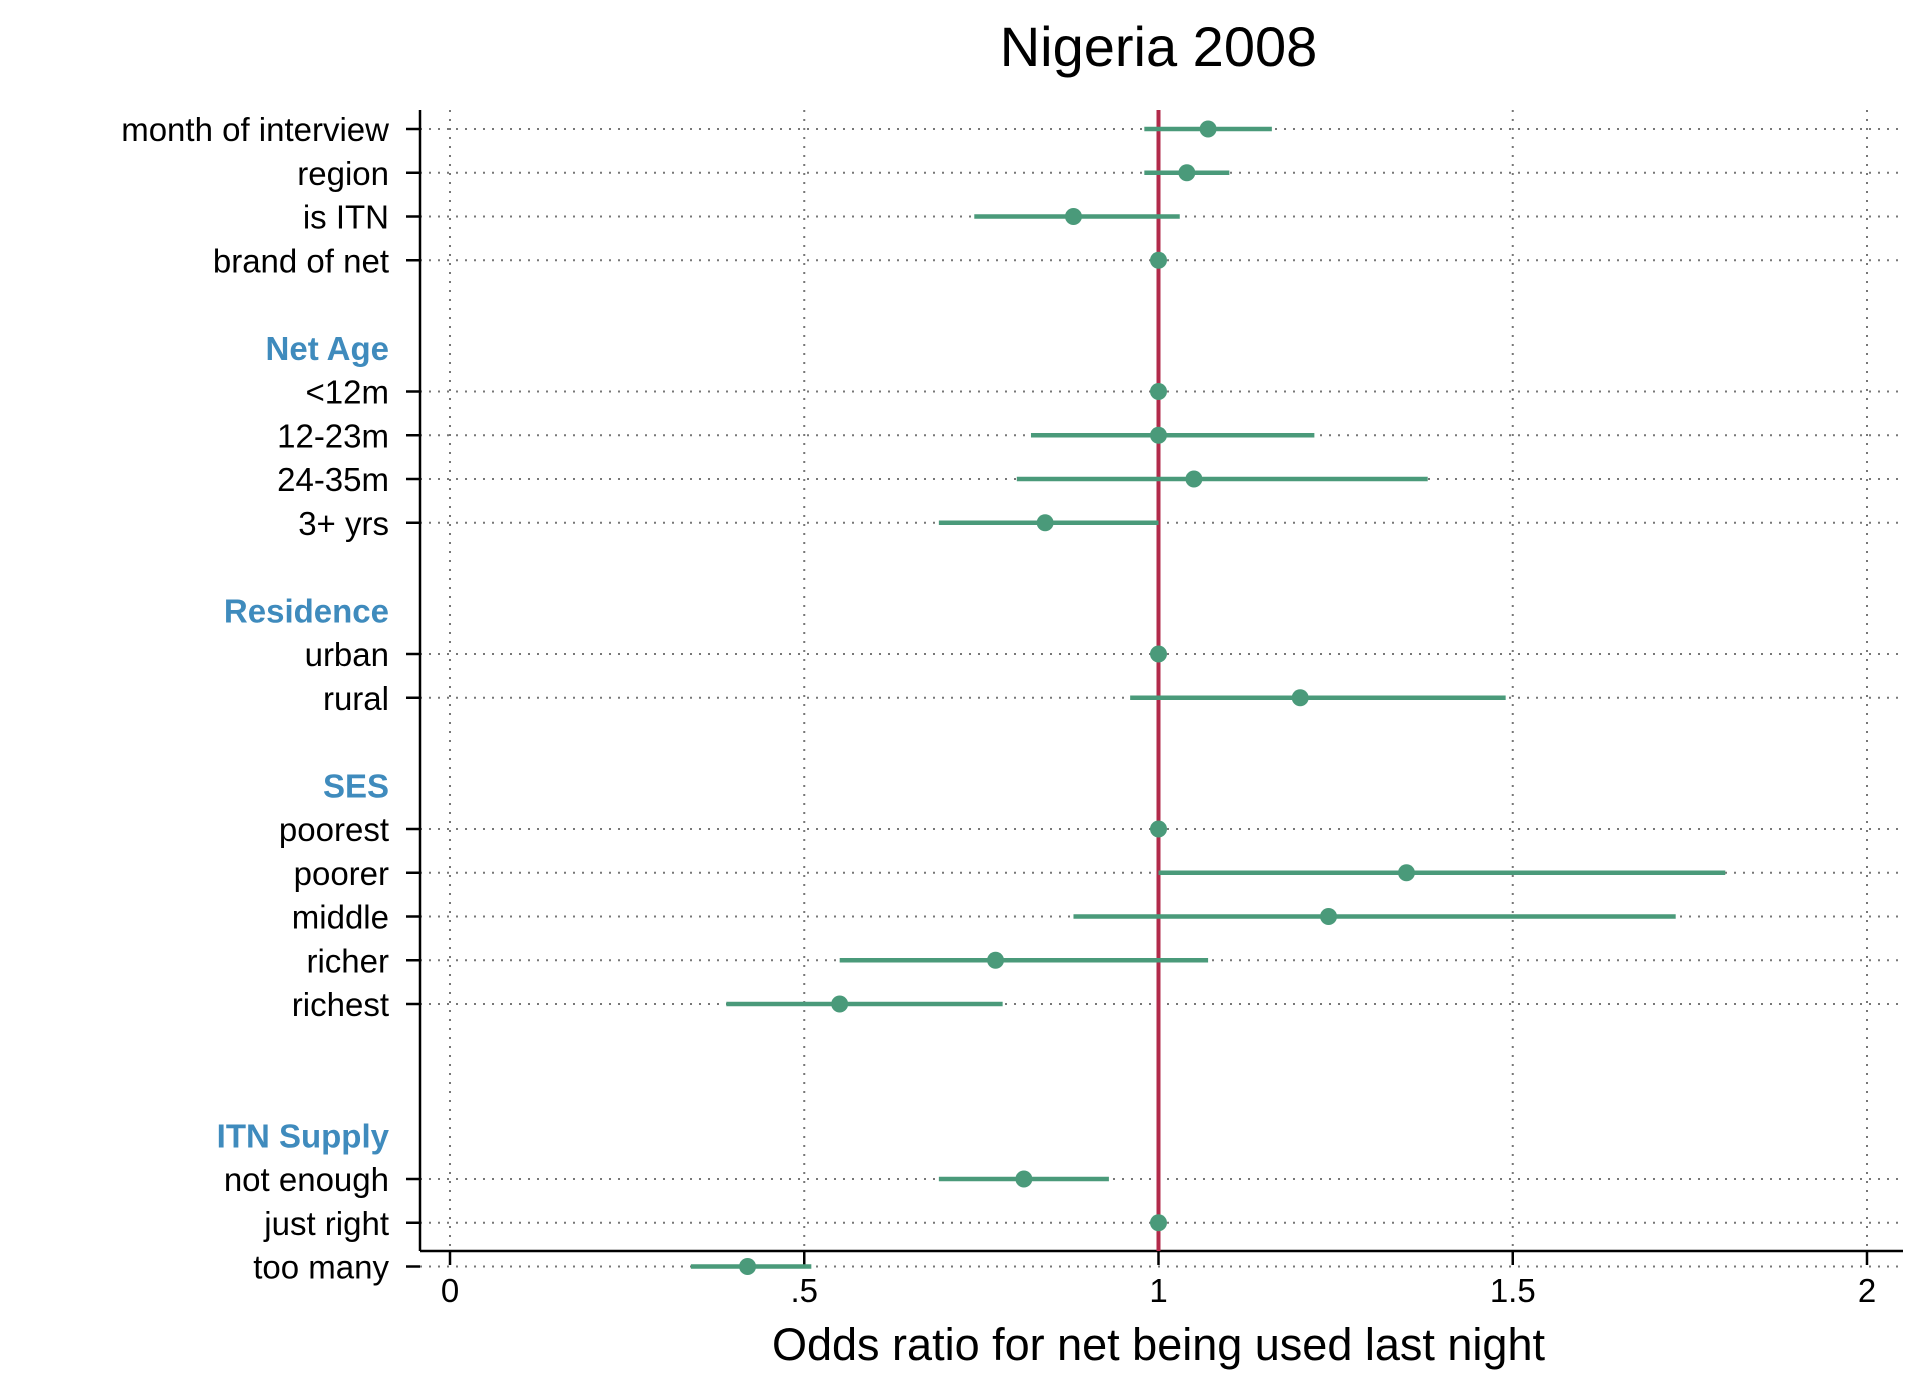  I want to click on x-tick-label: 1.5, so click(1513, 1290).